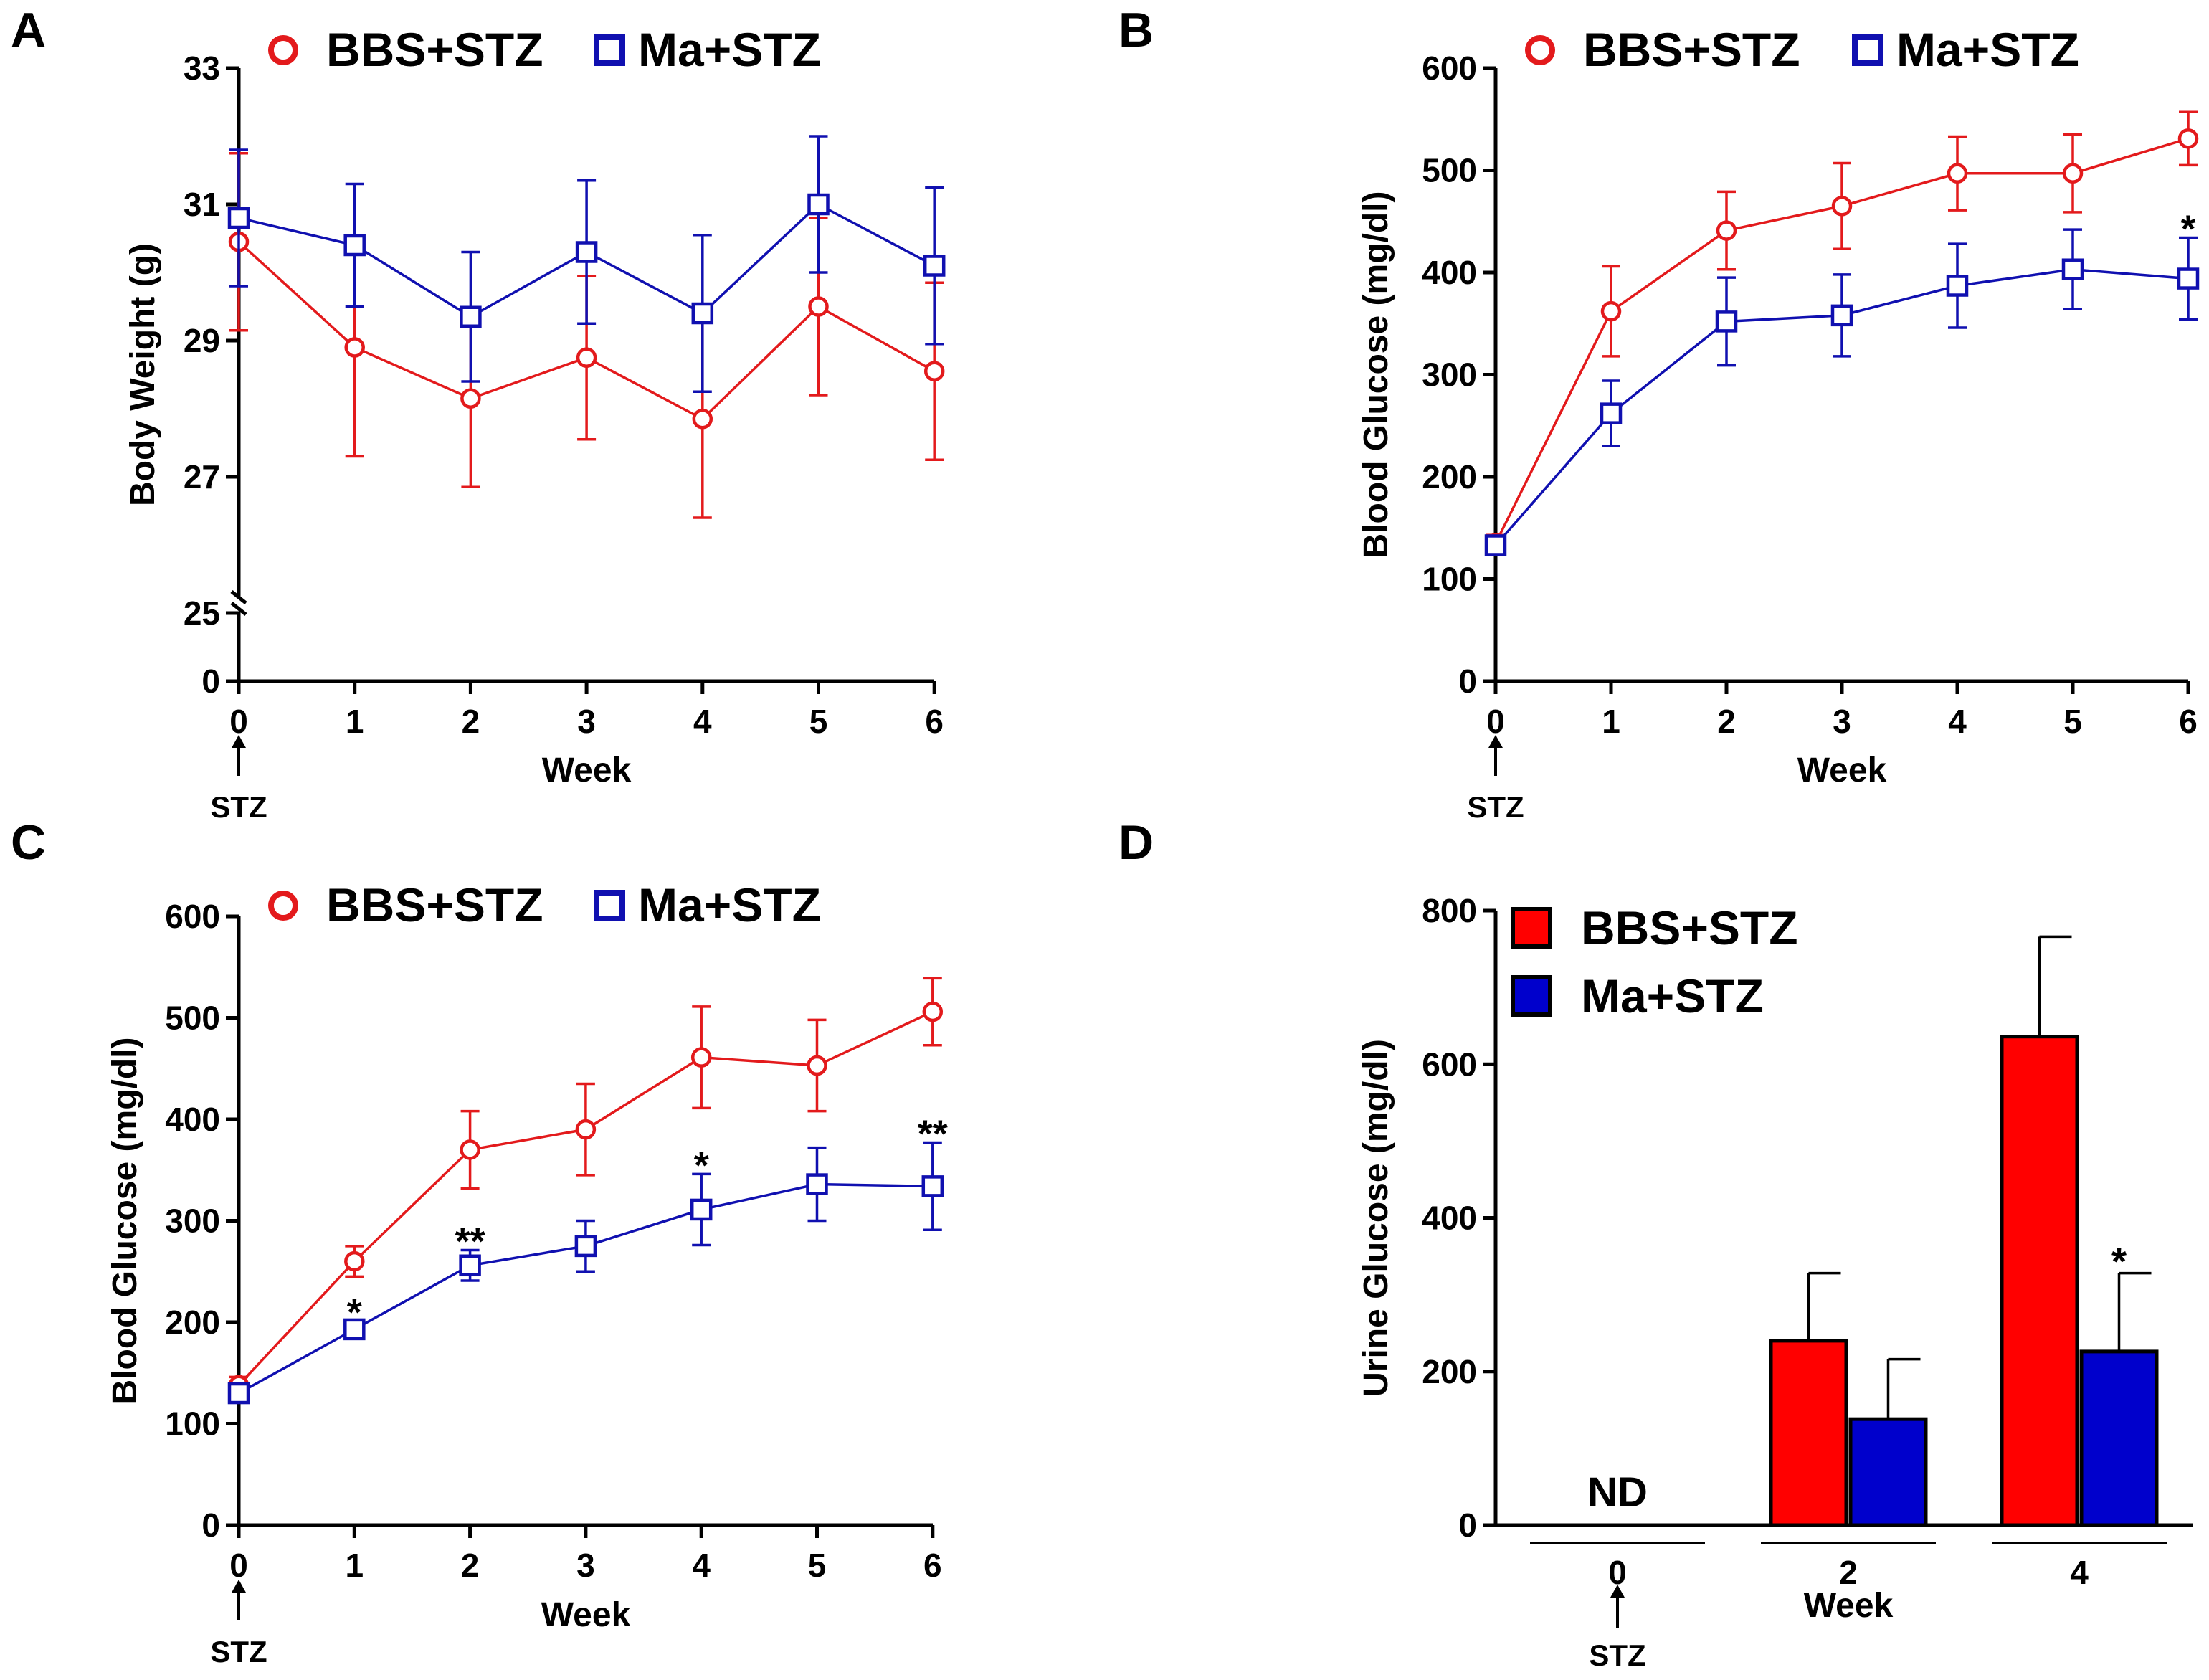 This screenshot has width=2209, height=1680. What do you see at coordinates (28, 842) in the screenshot?
I see `panel-letter: C` at bounding box center [28, 842].